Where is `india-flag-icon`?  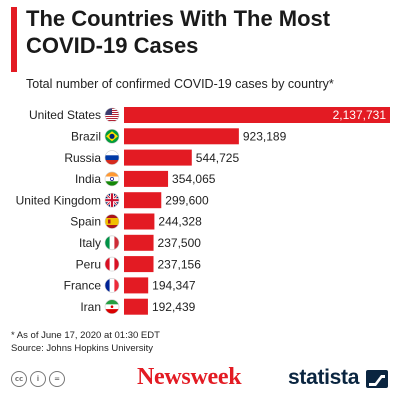
india-flag-icon is located at coordinates (112, 179).